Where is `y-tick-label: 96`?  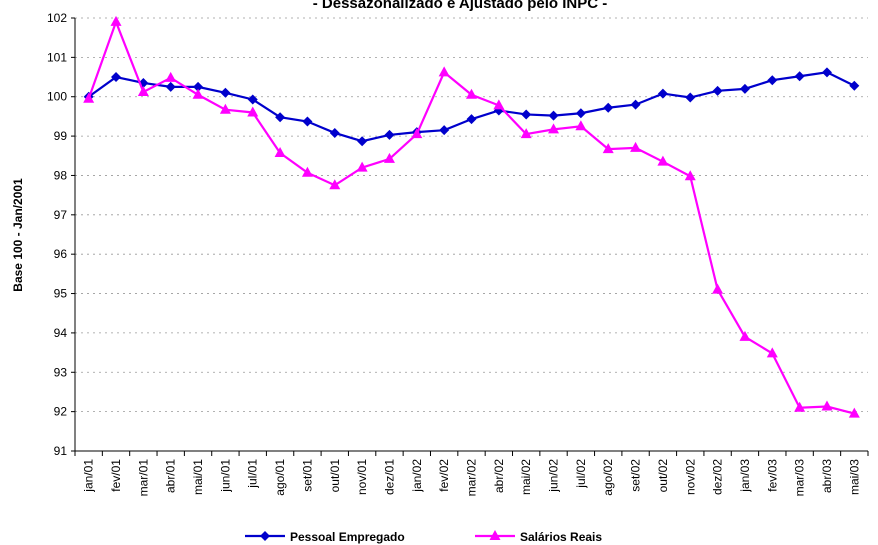 y-tick-label: 96 is located at coordinates (61, 254).